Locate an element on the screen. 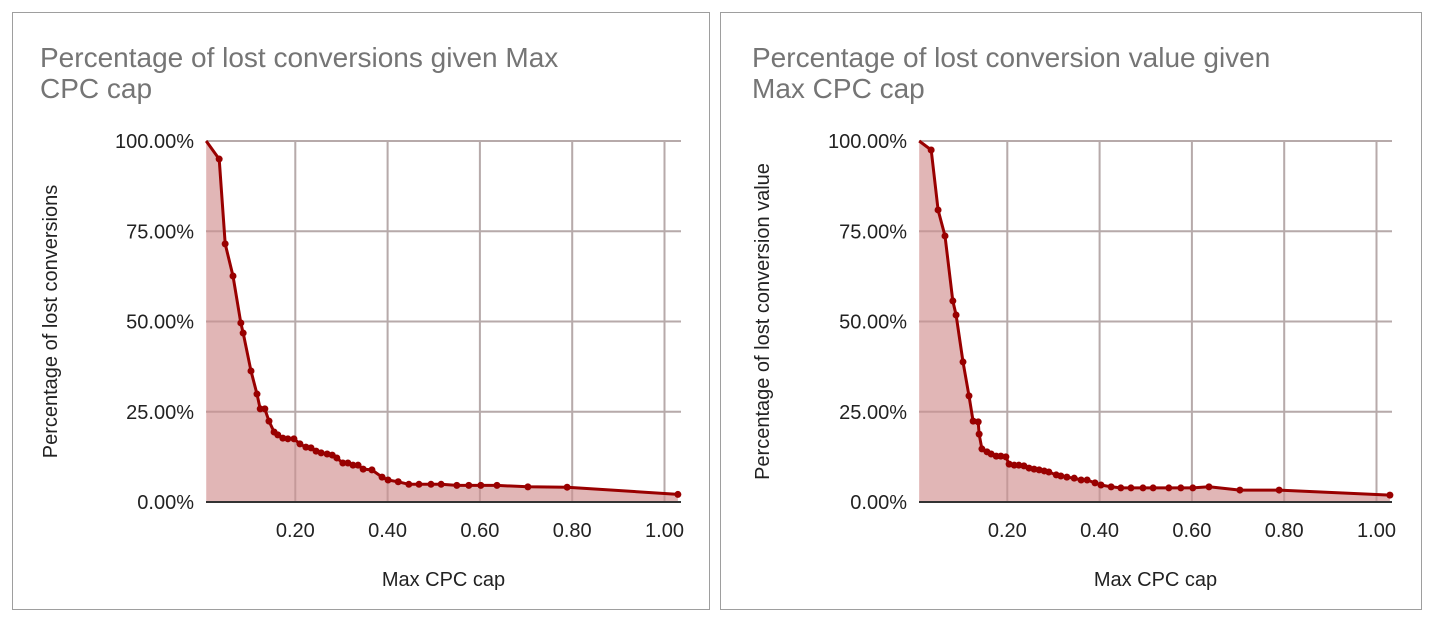 The image size is (1434, 633). chart-title-line-2: Max CPC cap is located at coordinates (838, 88).